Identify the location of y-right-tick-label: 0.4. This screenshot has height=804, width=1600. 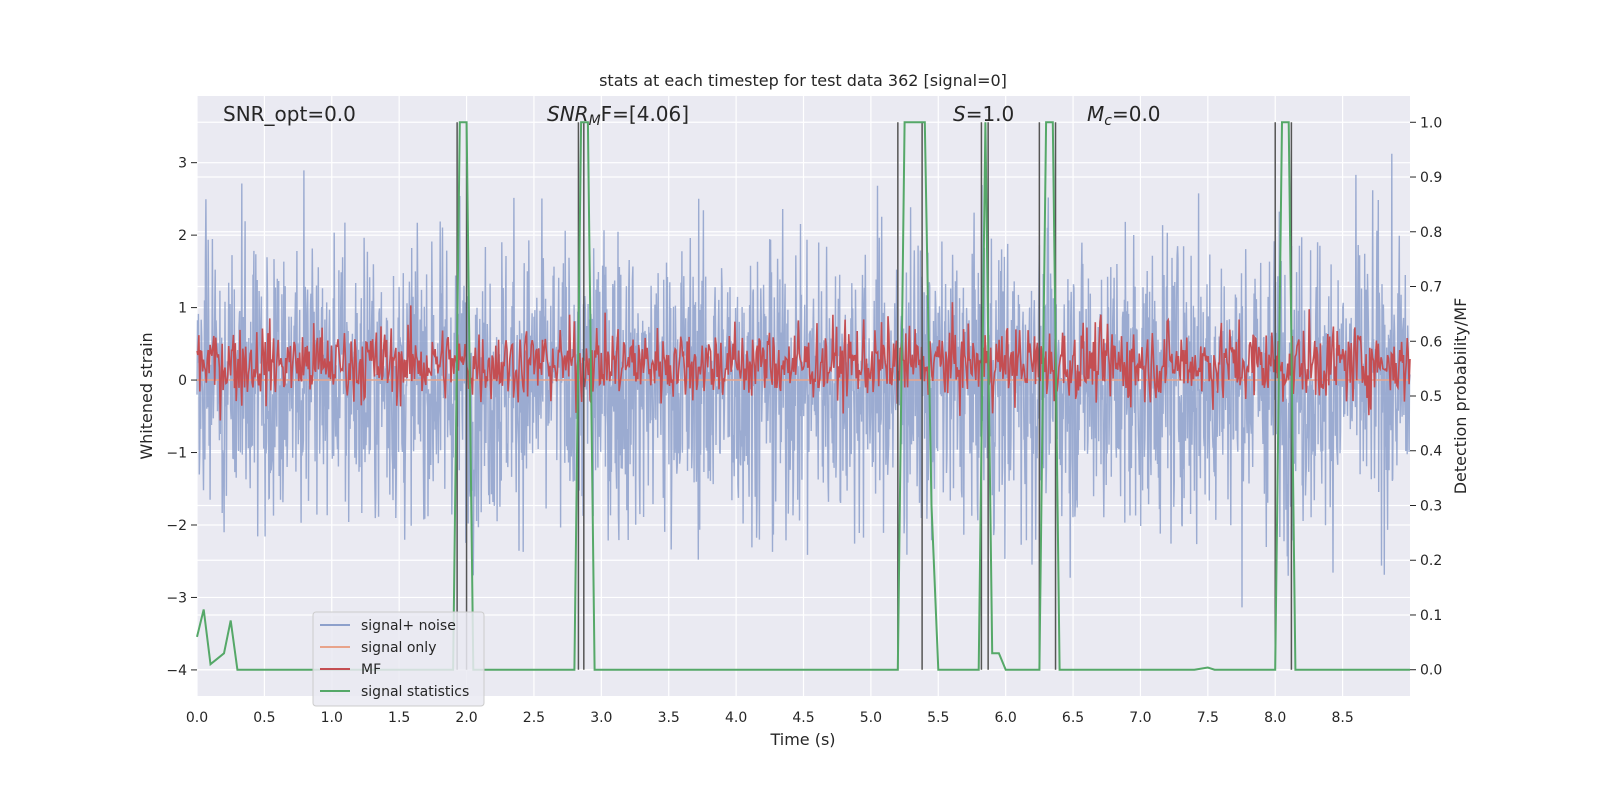
(1431, 452).